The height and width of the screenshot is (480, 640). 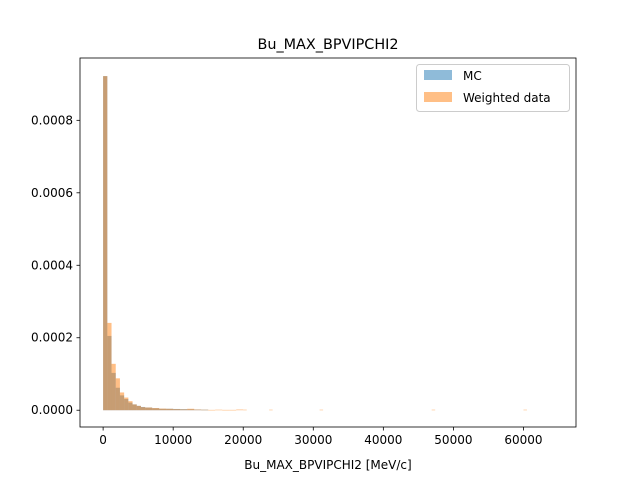 What do you see at coordinates (472, 76) in the screenshot?
I see `legend-label-mc: MC` at bounding box center [472, 76].